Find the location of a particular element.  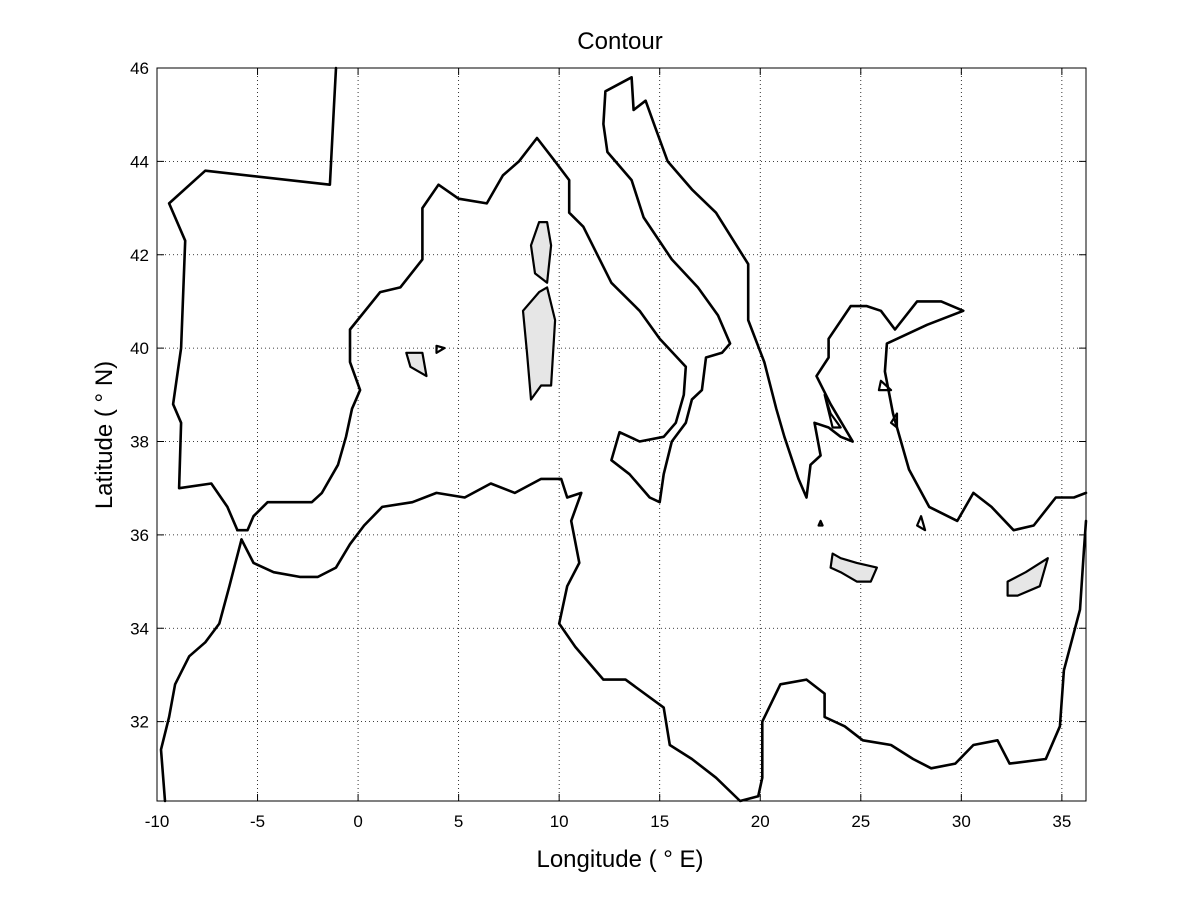

x-tick-label: 0 is located at coordinates (357, 821).